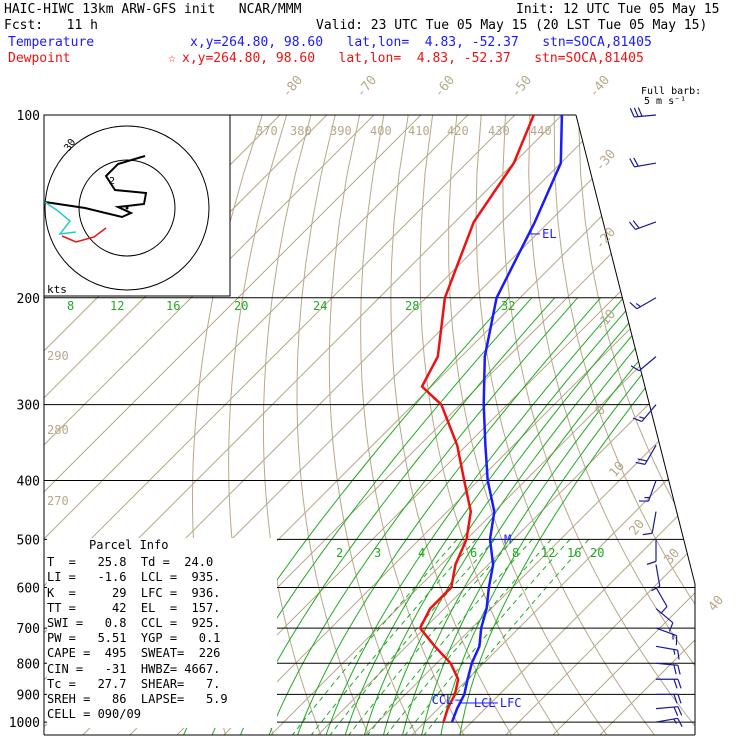 Image resolution: width=740 pixels, height=740 pixels. What do you see at coordinates (507, 539) in the screenshot?
I see `level-label: M` at bounding box center [507, 539].